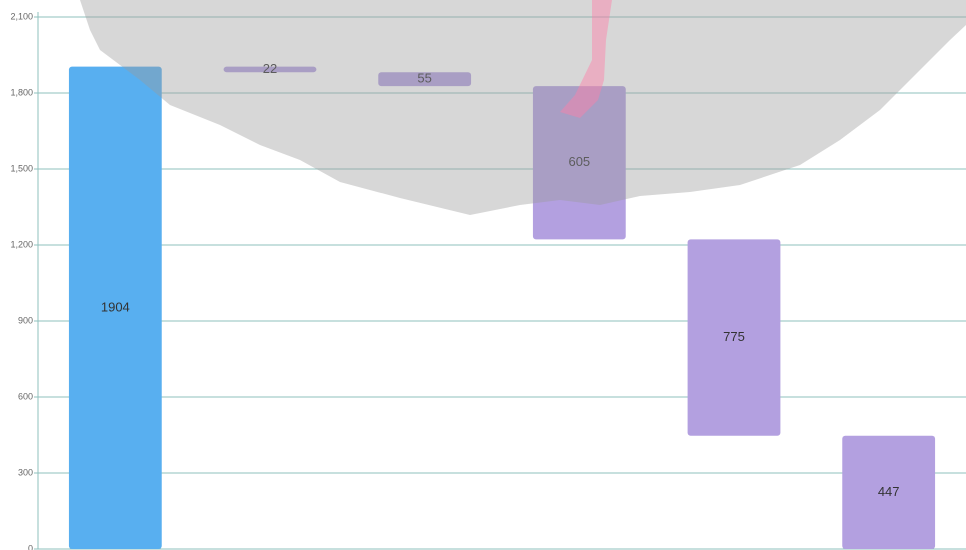 This screenshot has height=550, width=966. Describe the element at coordinates (25, 320) in the screenshot. I see `y-tick-label: 900` at that location.